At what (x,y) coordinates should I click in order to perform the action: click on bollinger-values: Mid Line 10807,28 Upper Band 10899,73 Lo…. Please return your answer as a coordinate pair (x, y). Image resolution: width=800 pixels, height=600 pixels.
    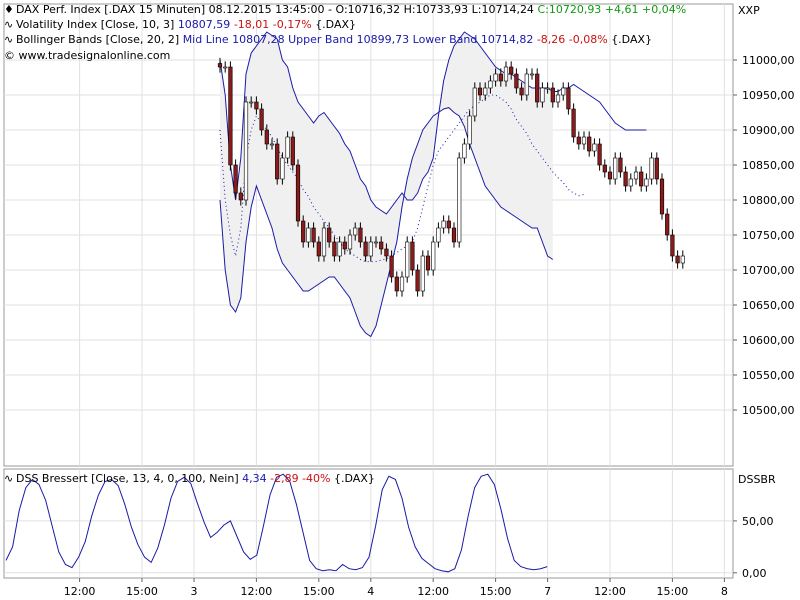
    Looking at the image, I should click on (358, 39).